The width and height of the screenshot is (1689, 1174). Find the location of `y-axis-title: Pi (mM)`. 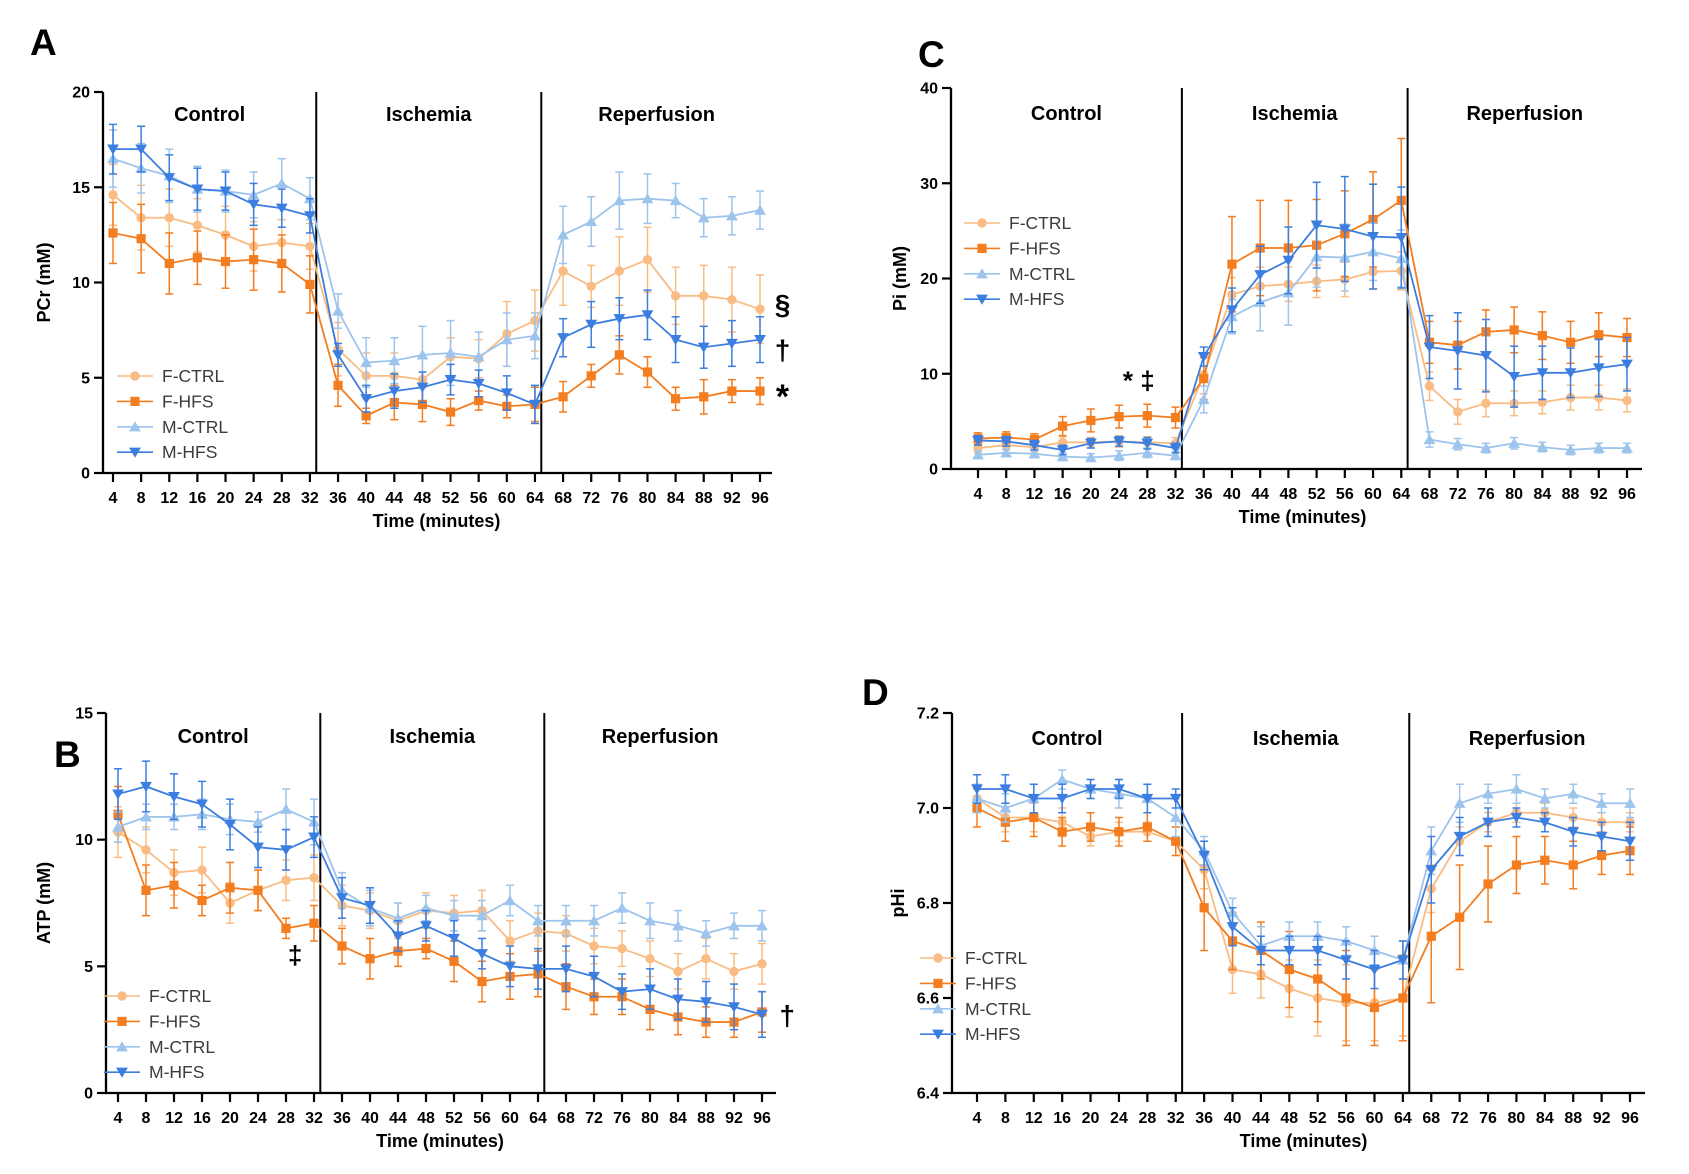

y-axis-title: Pi (mM) is located at coordinates (900, 278).